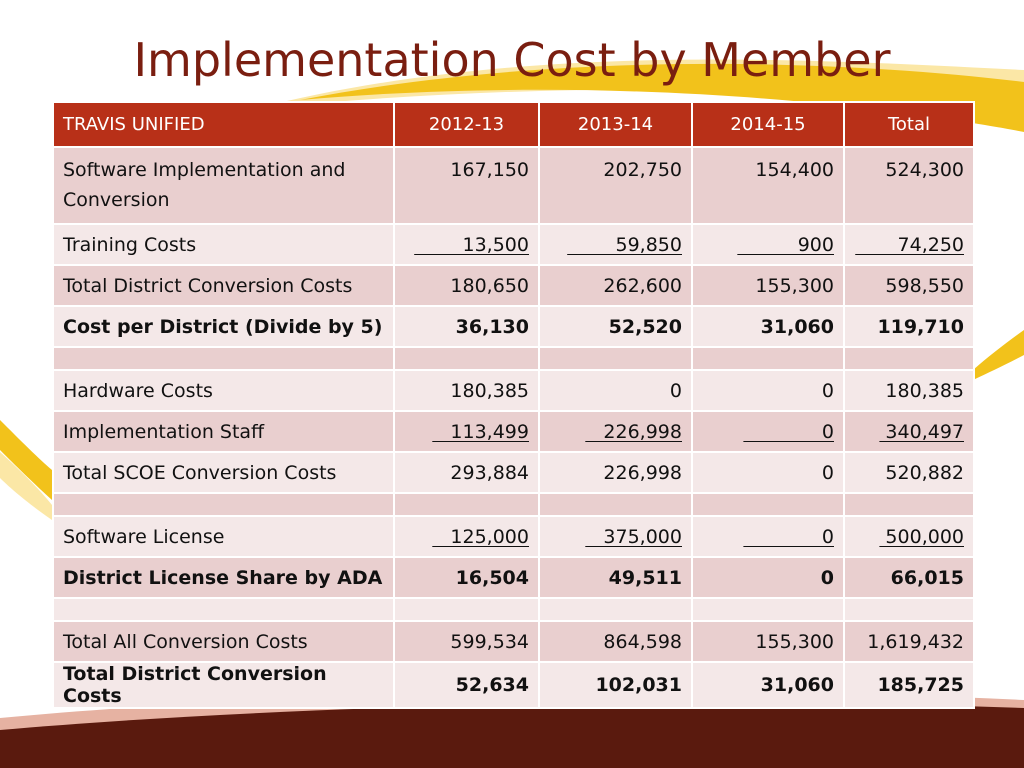 The width and height of the screenshot is (1024, 768). I want to click on row-label: Total SCOE Conversion Costs, so click(223, 472).